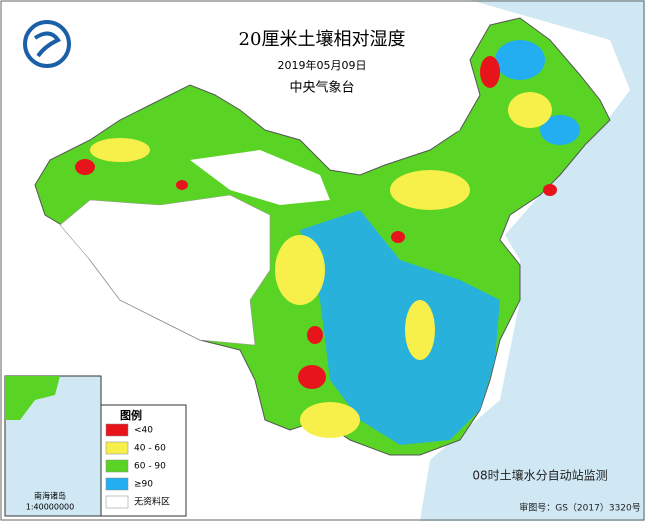 The width and height of the screenshot is (645, 525). I want to click on inset-scale: 1:40000000, so click(50, 507).